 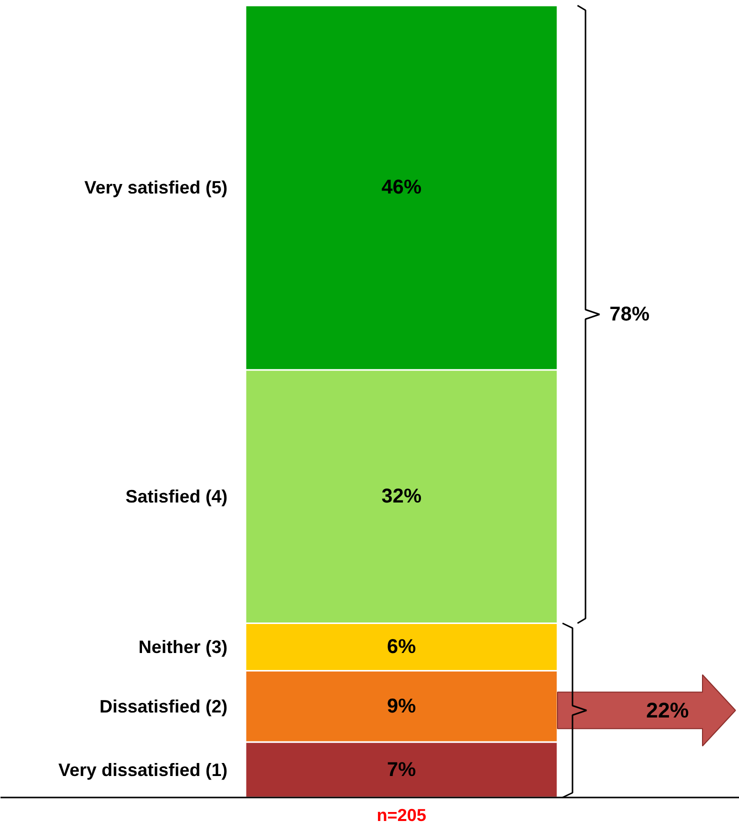 I want to click on series-label: Very satisfied (5), so click(x=156, y=188).